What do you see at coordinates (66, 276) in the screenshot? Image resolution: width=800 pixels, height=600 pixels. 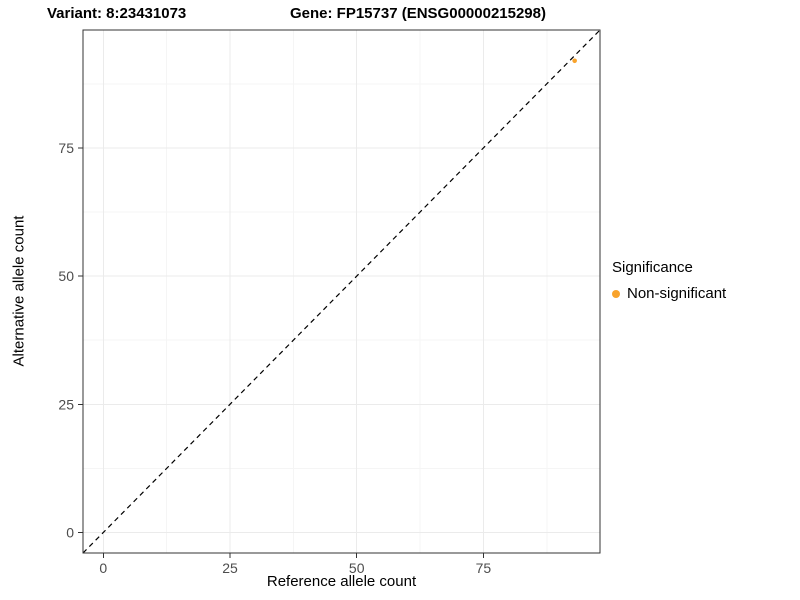 I see `y-tick-label: 50` at bounding box center [66, 276].